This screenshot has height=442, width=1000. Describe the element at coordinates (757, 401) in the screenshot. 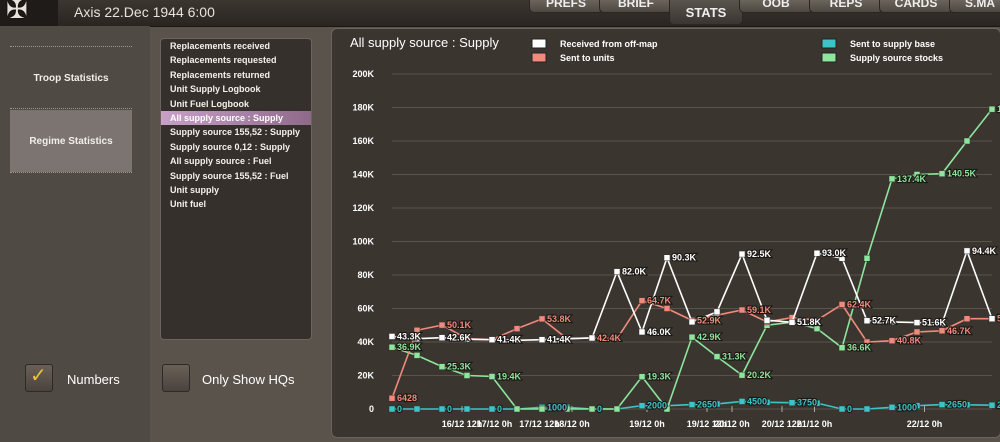

I see `data-label: 4500` at that location.